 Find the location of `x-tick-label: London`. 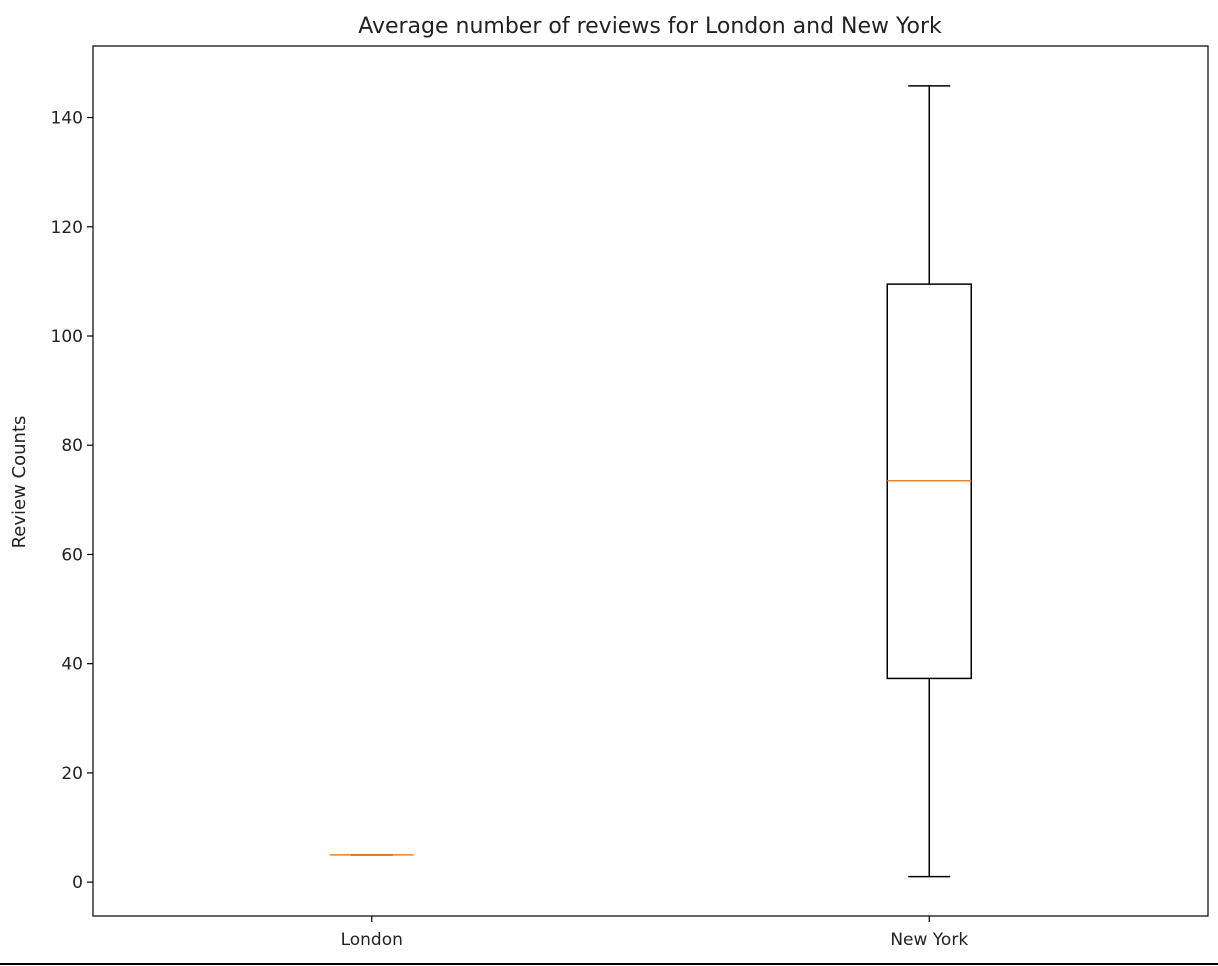

x-tick-label: London is located at coordinates (372, 940).